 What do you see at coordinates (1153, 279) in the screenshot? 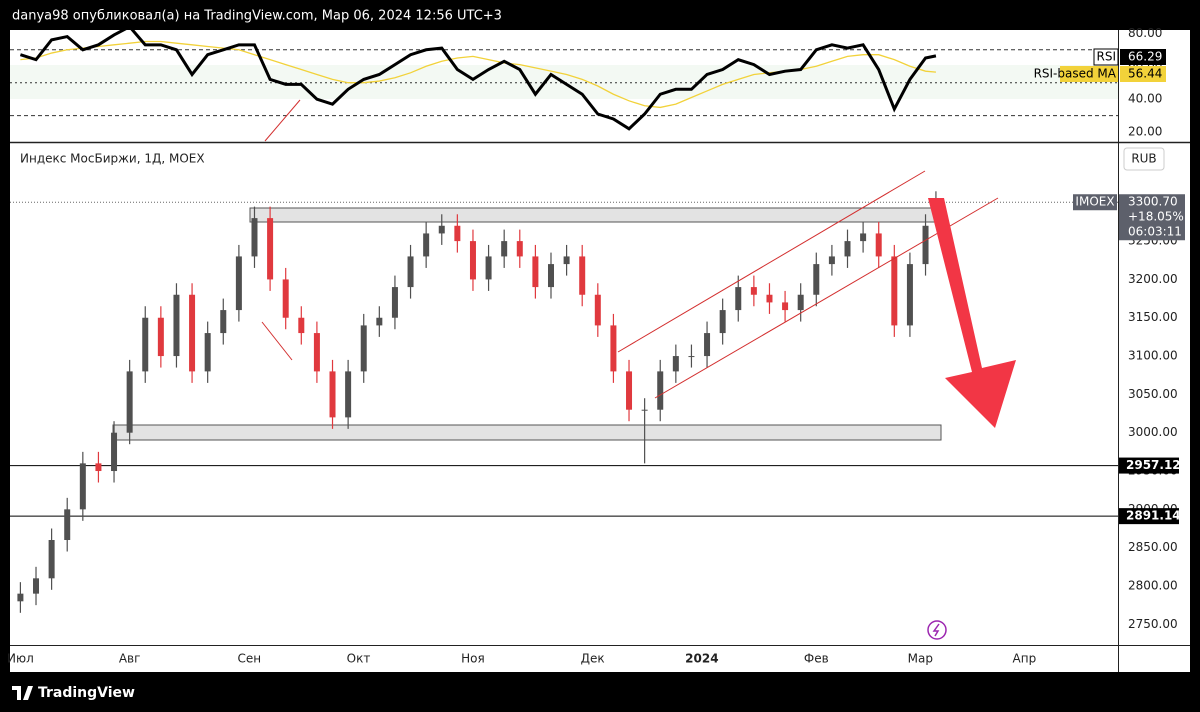
I see `y-tick-label: 3200.00` at bounding box center [1153, 279].